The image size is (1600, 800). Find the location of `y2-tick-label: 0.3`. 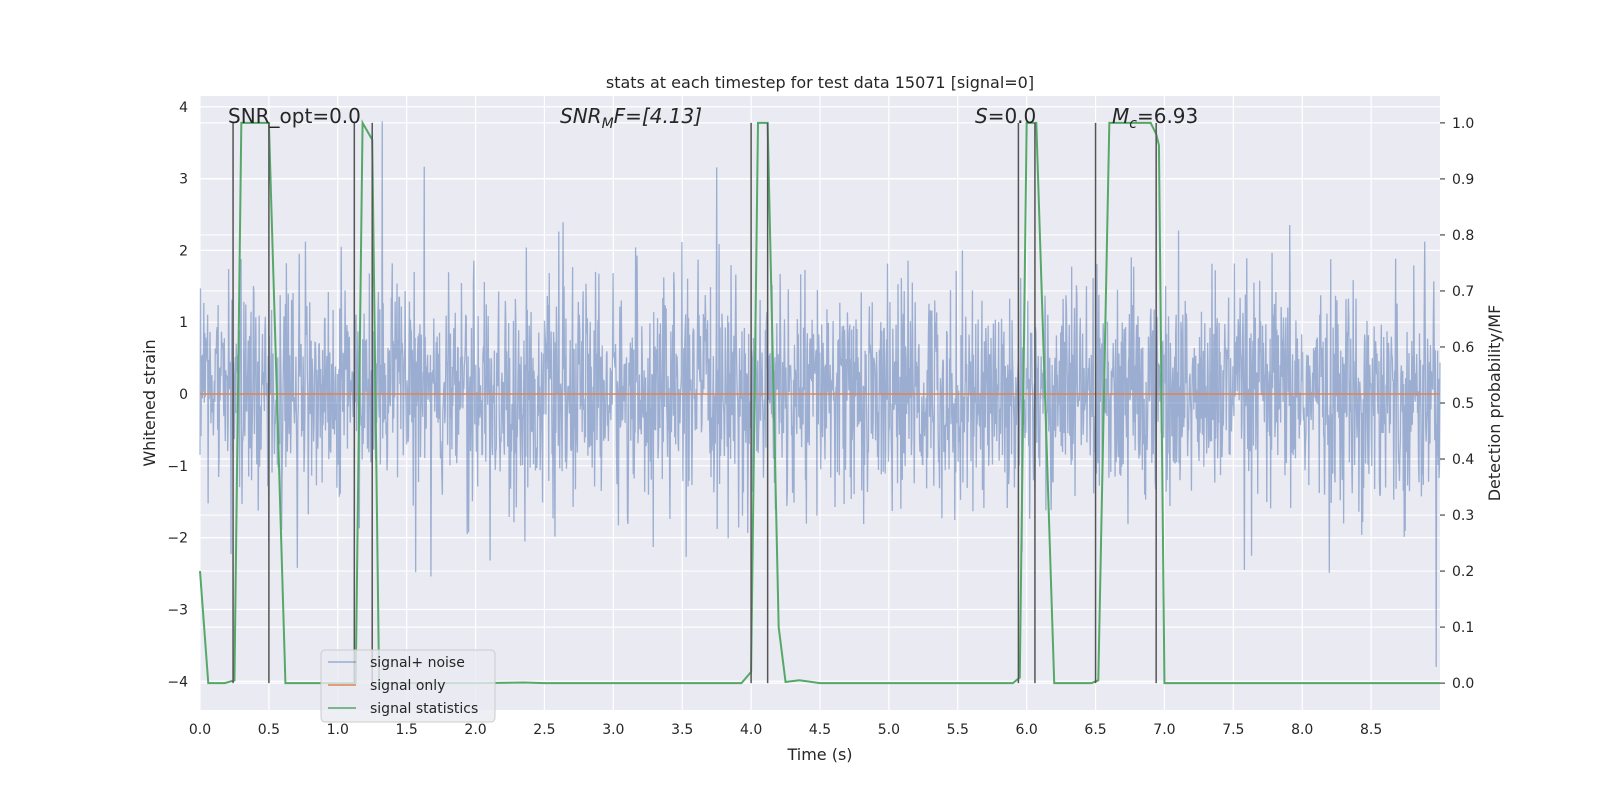

y2-tick-label: 0.3 is located at coordinates (1463, 516).